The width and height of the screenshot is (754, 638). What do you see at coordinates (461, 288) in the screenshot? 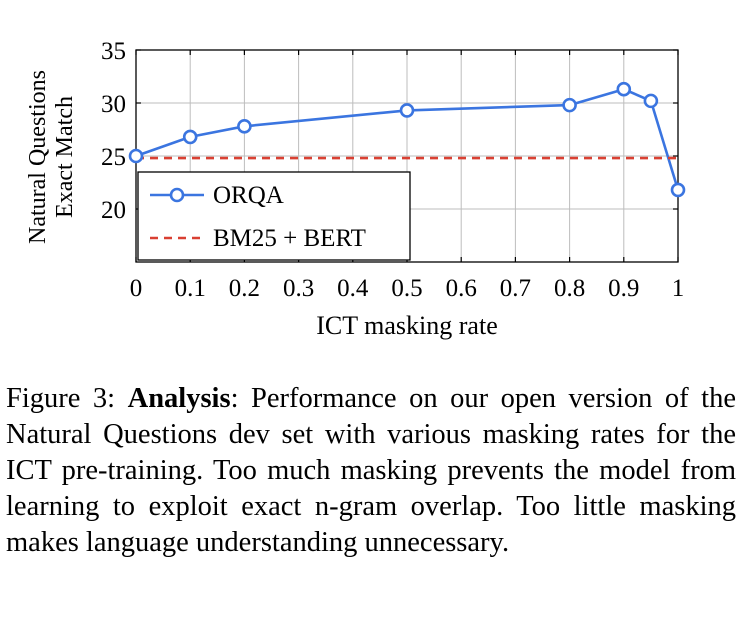
I see `x-tick-label: 0.6` at bounding box center [461, 288].